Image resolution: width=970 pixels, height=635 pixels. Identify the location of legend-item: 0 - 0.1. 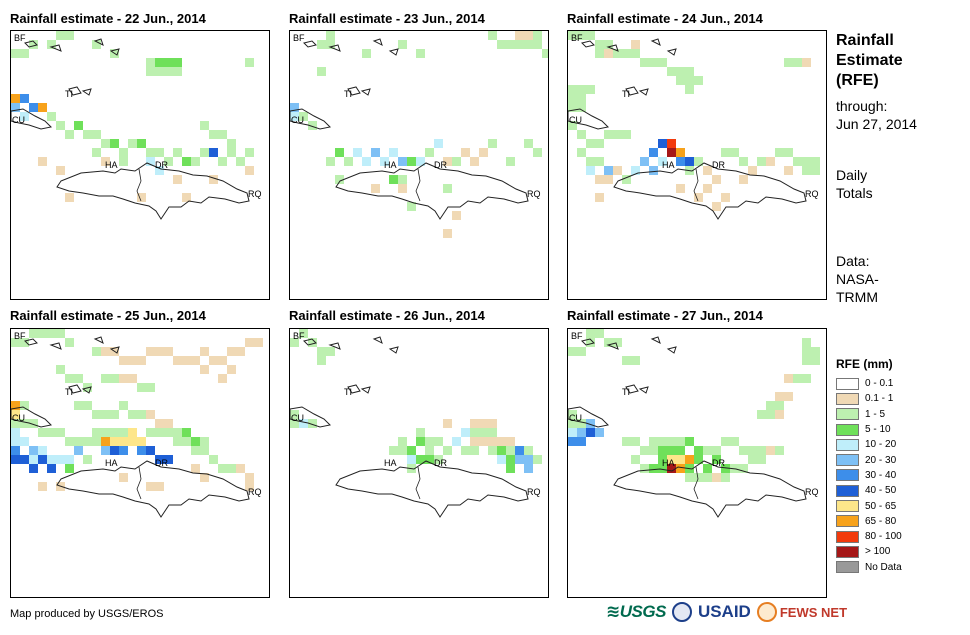
(869, 383).